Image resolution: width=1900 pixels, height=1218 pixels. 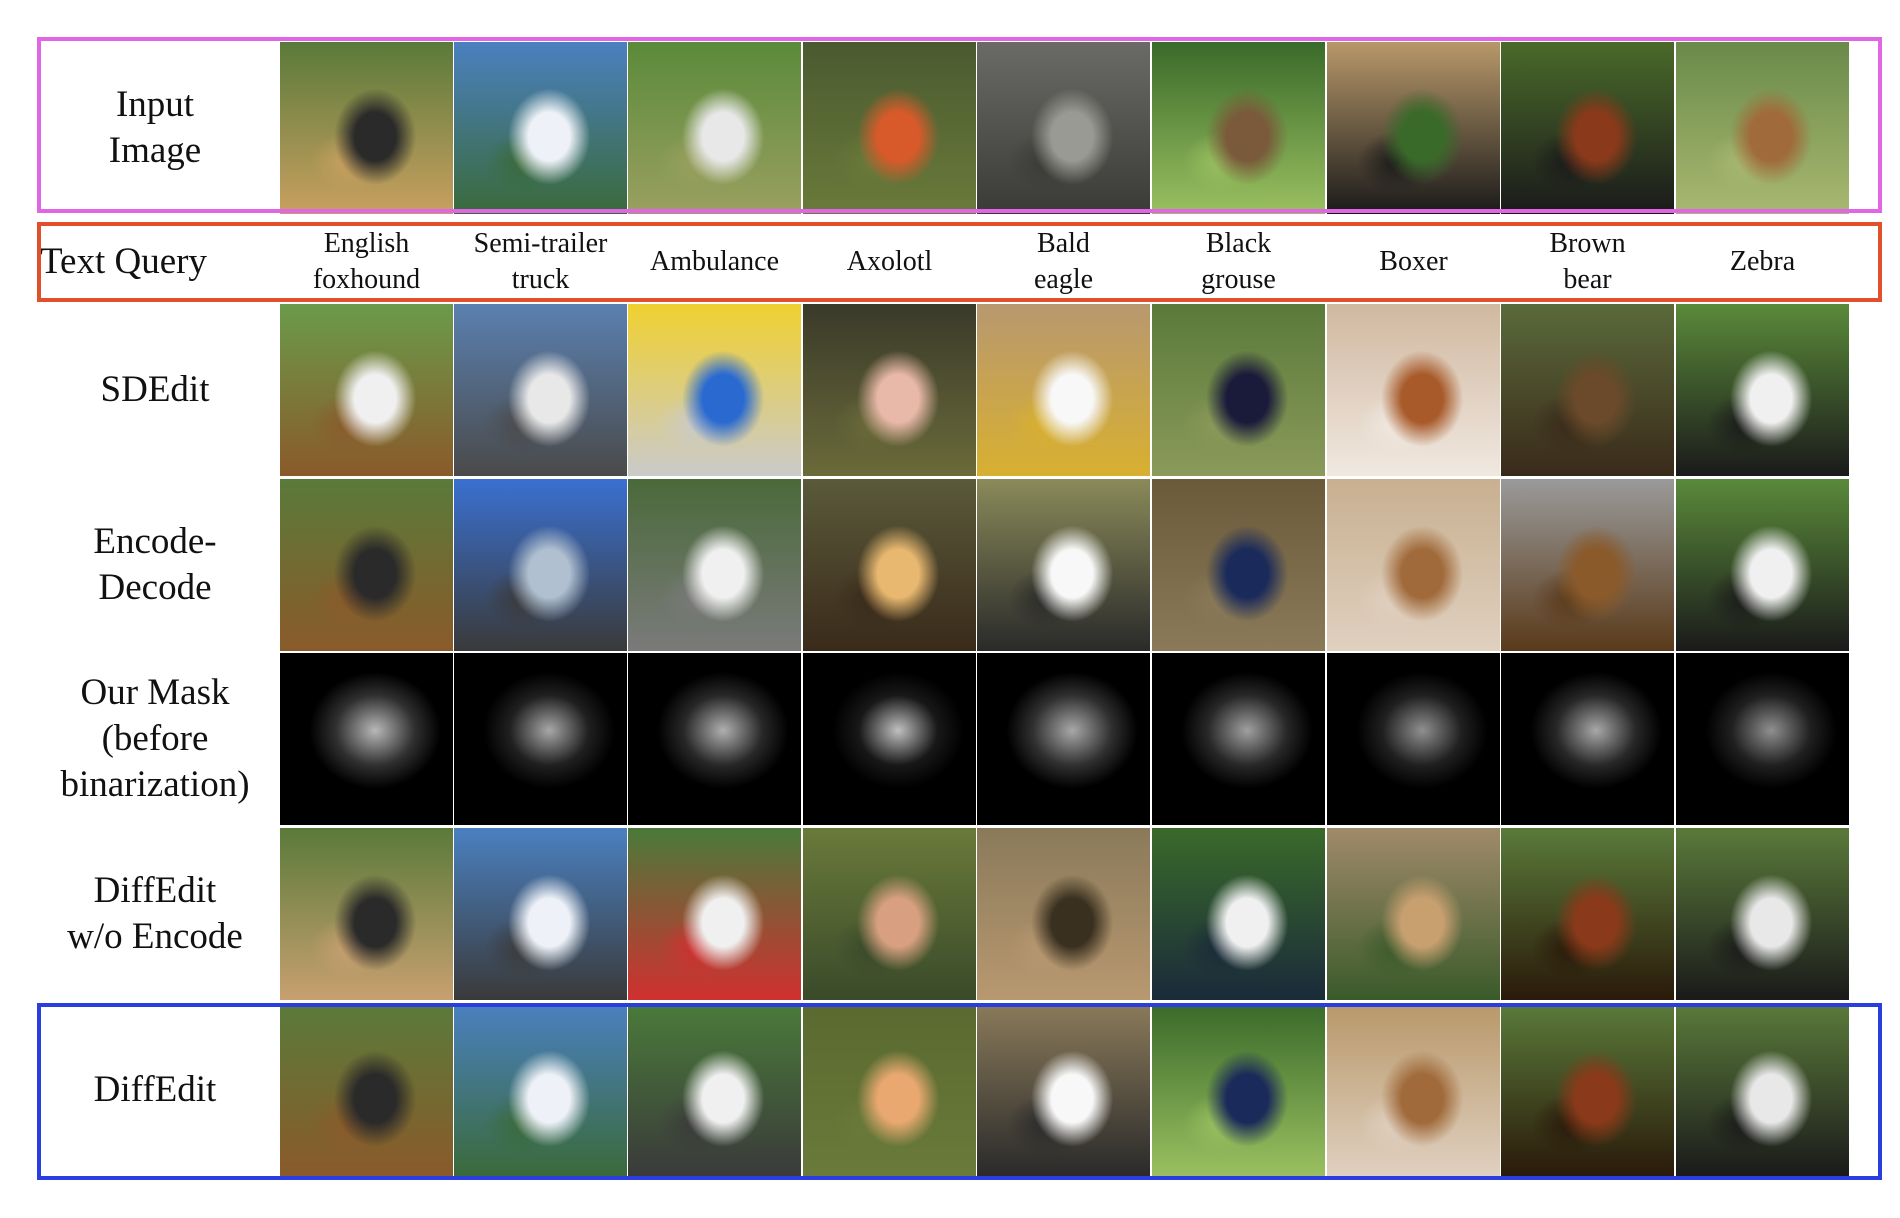 What do you see at coordinates (1587, 261) in the screenshot?
I see `text-query-8: Brown bear` at bounding box center [1587, 261].